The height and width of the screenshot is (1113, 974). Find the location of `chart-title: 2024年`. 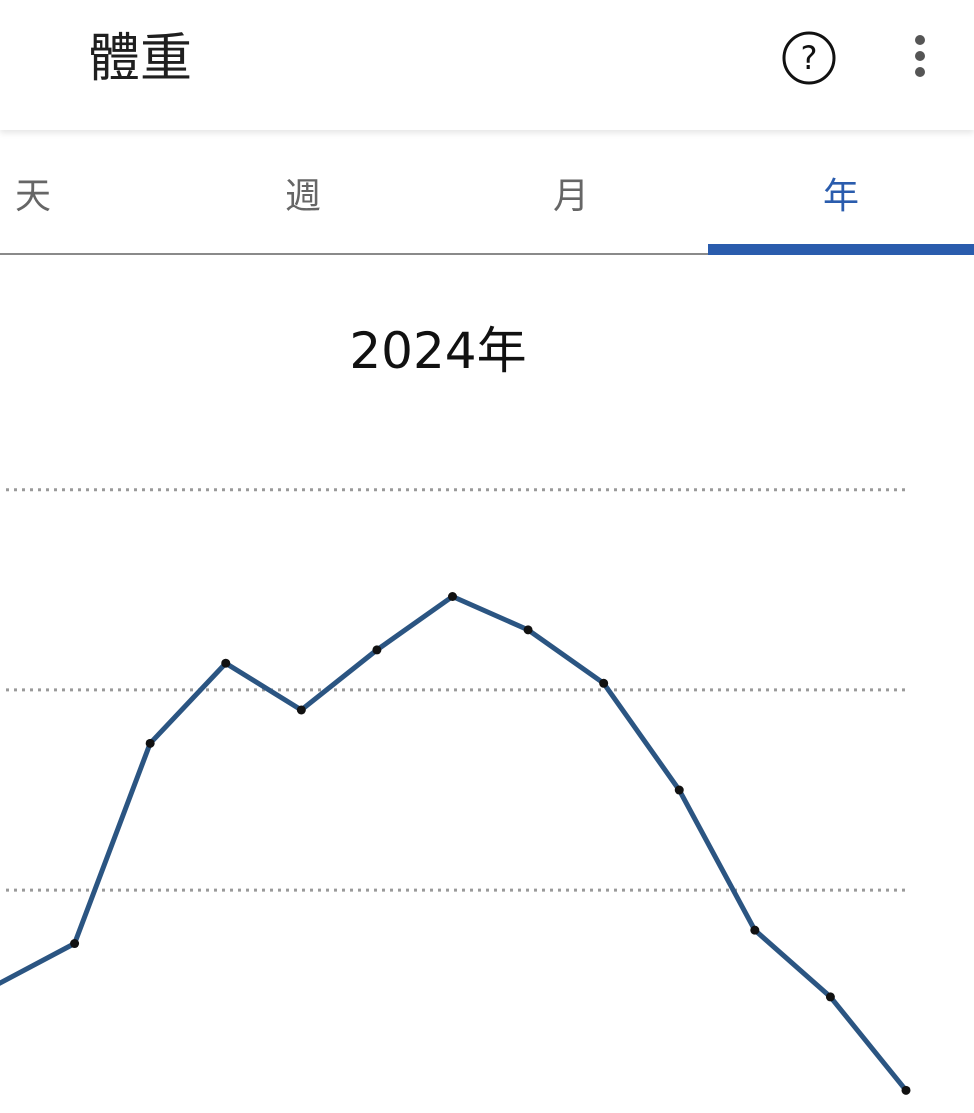

chart-title: 2024年 is located at coordinates (438, 351).